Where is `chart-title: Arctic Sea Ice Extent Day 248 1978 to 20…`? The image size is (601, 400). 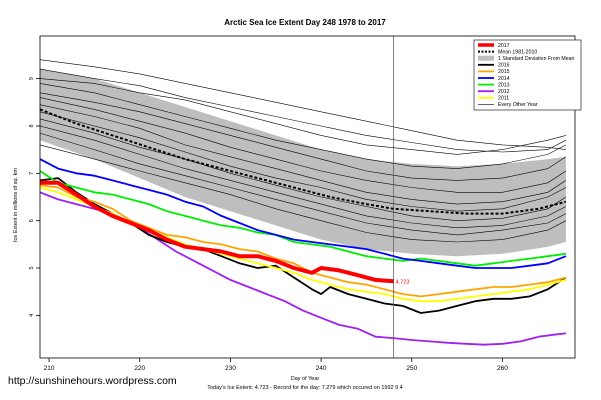
chart-title: Arctic Sea Ice Extent Day 248 1978 to 20… is located at coordinates (305, 22).